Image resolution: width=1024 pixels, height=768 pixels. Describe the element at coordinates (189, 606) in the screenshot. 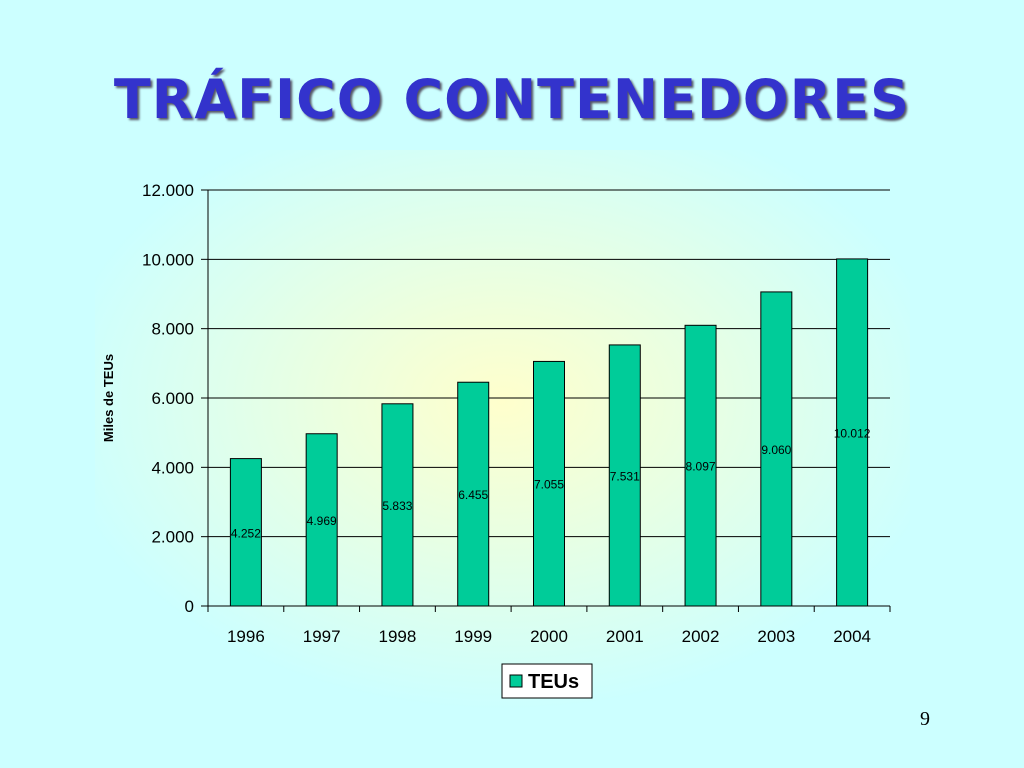

I see `y-tick-label: 0` at that location.